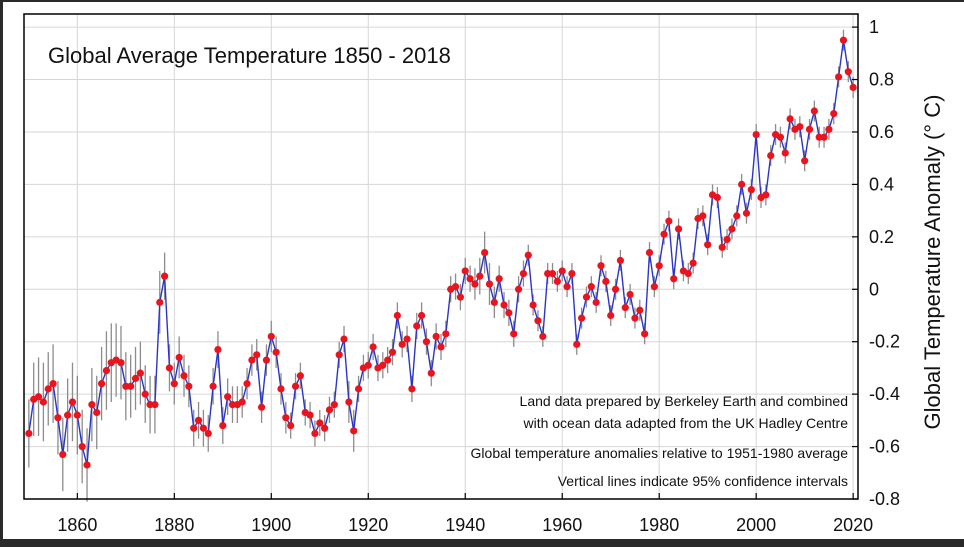 This screenshot has height=547, width=964. What do you see at coordinates (829, 129) in the screenshot?
I see `data-point-2015` at bounding box center [829, 129].